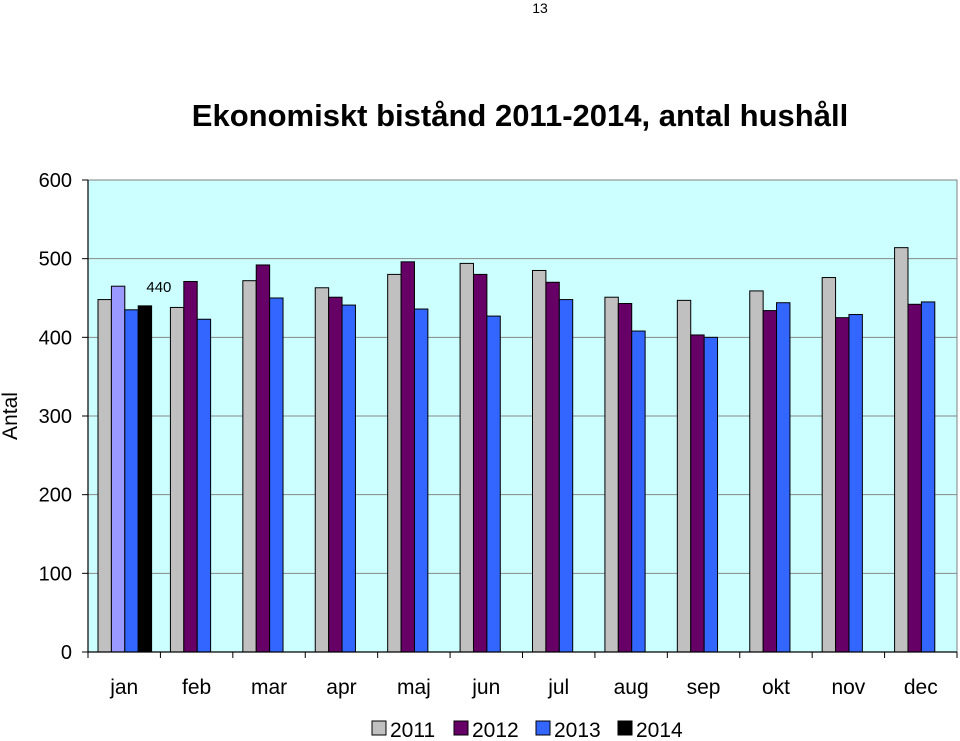 Image resolution: width=960 pixels, height=741 pixels. I want to click on x-tick-label: dec, so click(921, 687).